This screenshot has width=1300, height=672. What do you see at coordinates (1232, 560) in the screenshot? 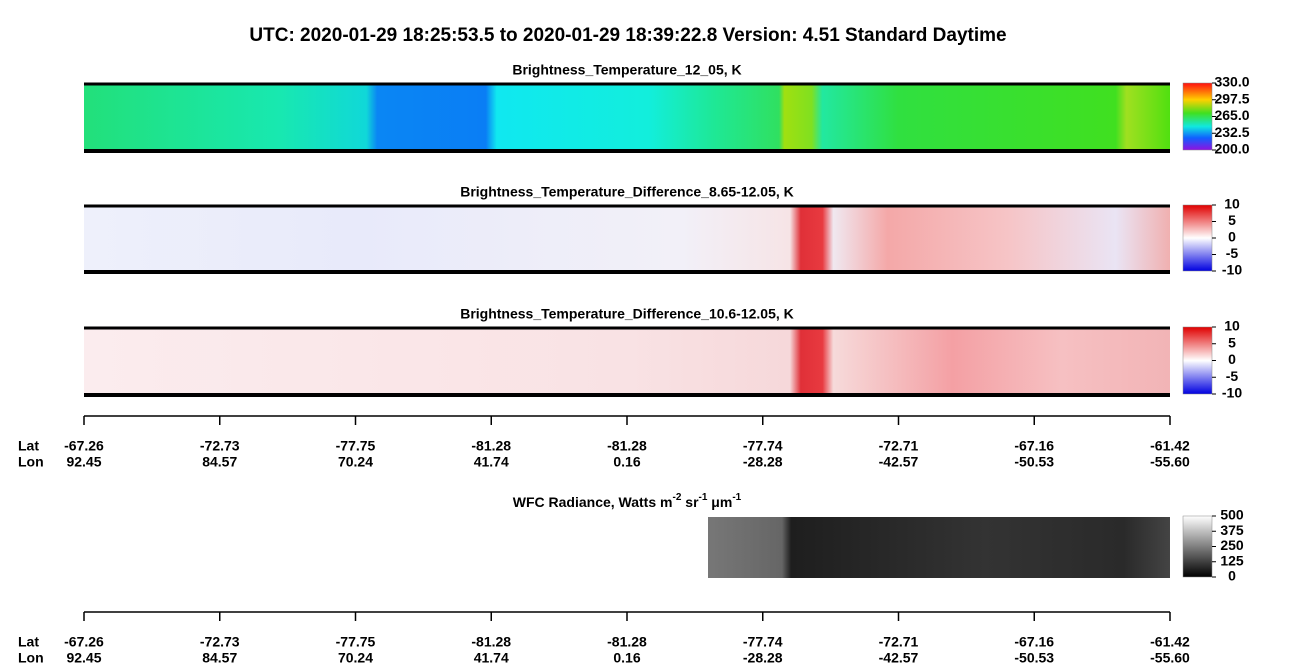
I see `colorbar-label: 125` at bounding box center [1232, 560].